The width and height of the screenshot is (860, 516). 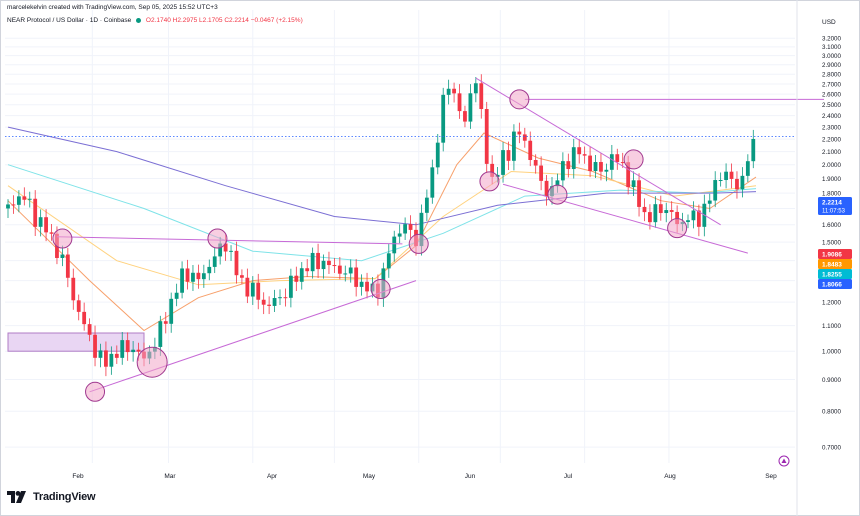 I want to click on month-tick-label: Mar, so click(x=170, y=476).